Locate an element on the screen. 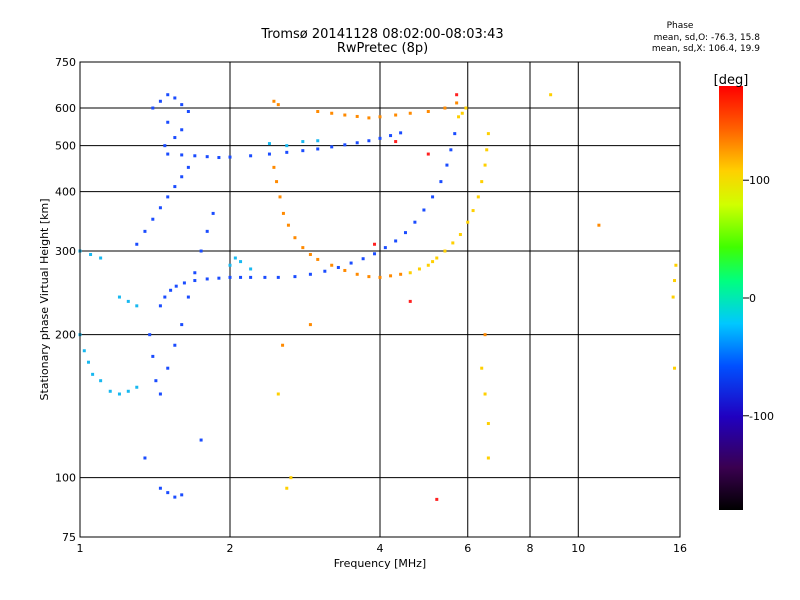 The width and height of the screenshot is (800, 600). x-mode-stats: mean, sd,X: 106.4, 19.9 is located at coordinates (705, 49).